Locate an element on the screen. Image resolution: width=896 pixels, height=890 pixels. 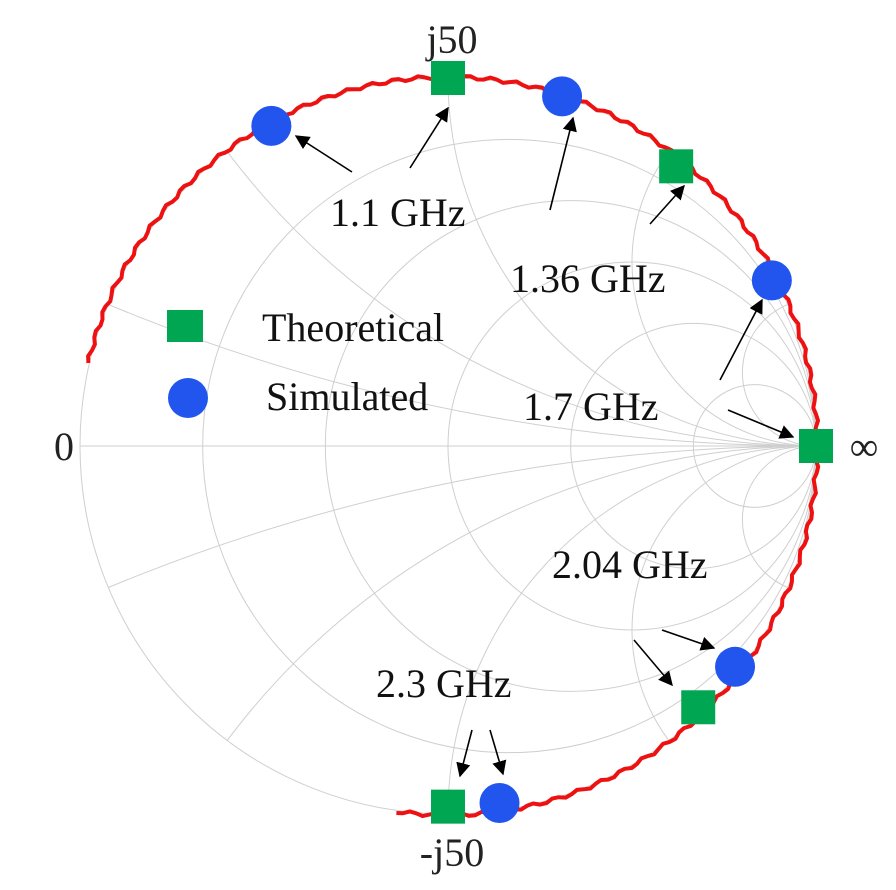
annotation-1-1ghz: 1.1 GHz is located at coordinates (398, 212).